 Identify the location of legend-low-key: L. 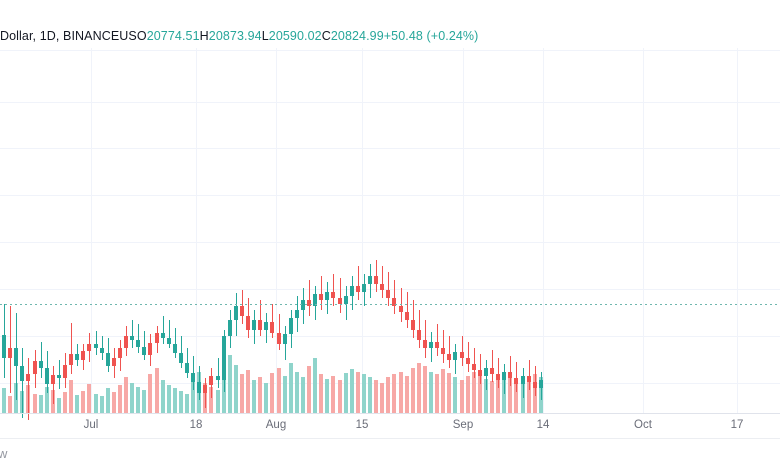
(265, 36).